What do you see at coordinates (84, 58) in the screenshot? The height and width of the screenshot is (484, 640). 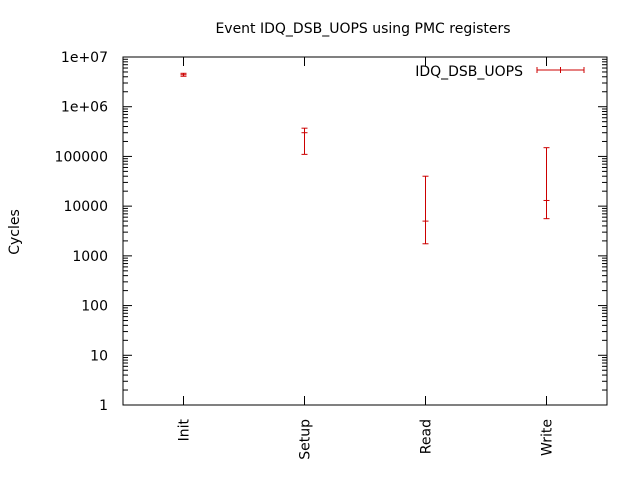 I see `y-tick-label: 1e+07` at bounding box center [84, 58].